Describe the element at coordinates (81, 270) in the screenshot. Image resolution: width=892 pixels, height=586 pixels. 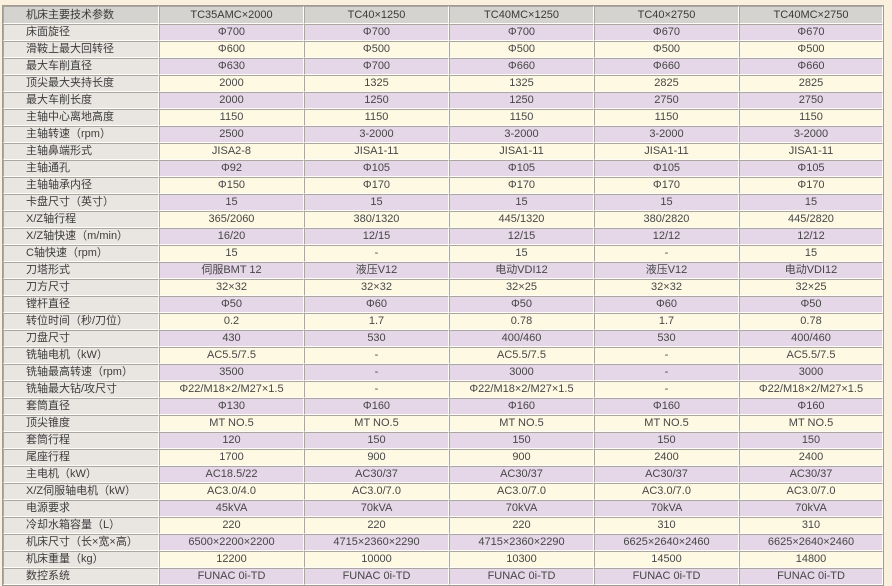
I see `param-label: 刀塔形式` at that location.